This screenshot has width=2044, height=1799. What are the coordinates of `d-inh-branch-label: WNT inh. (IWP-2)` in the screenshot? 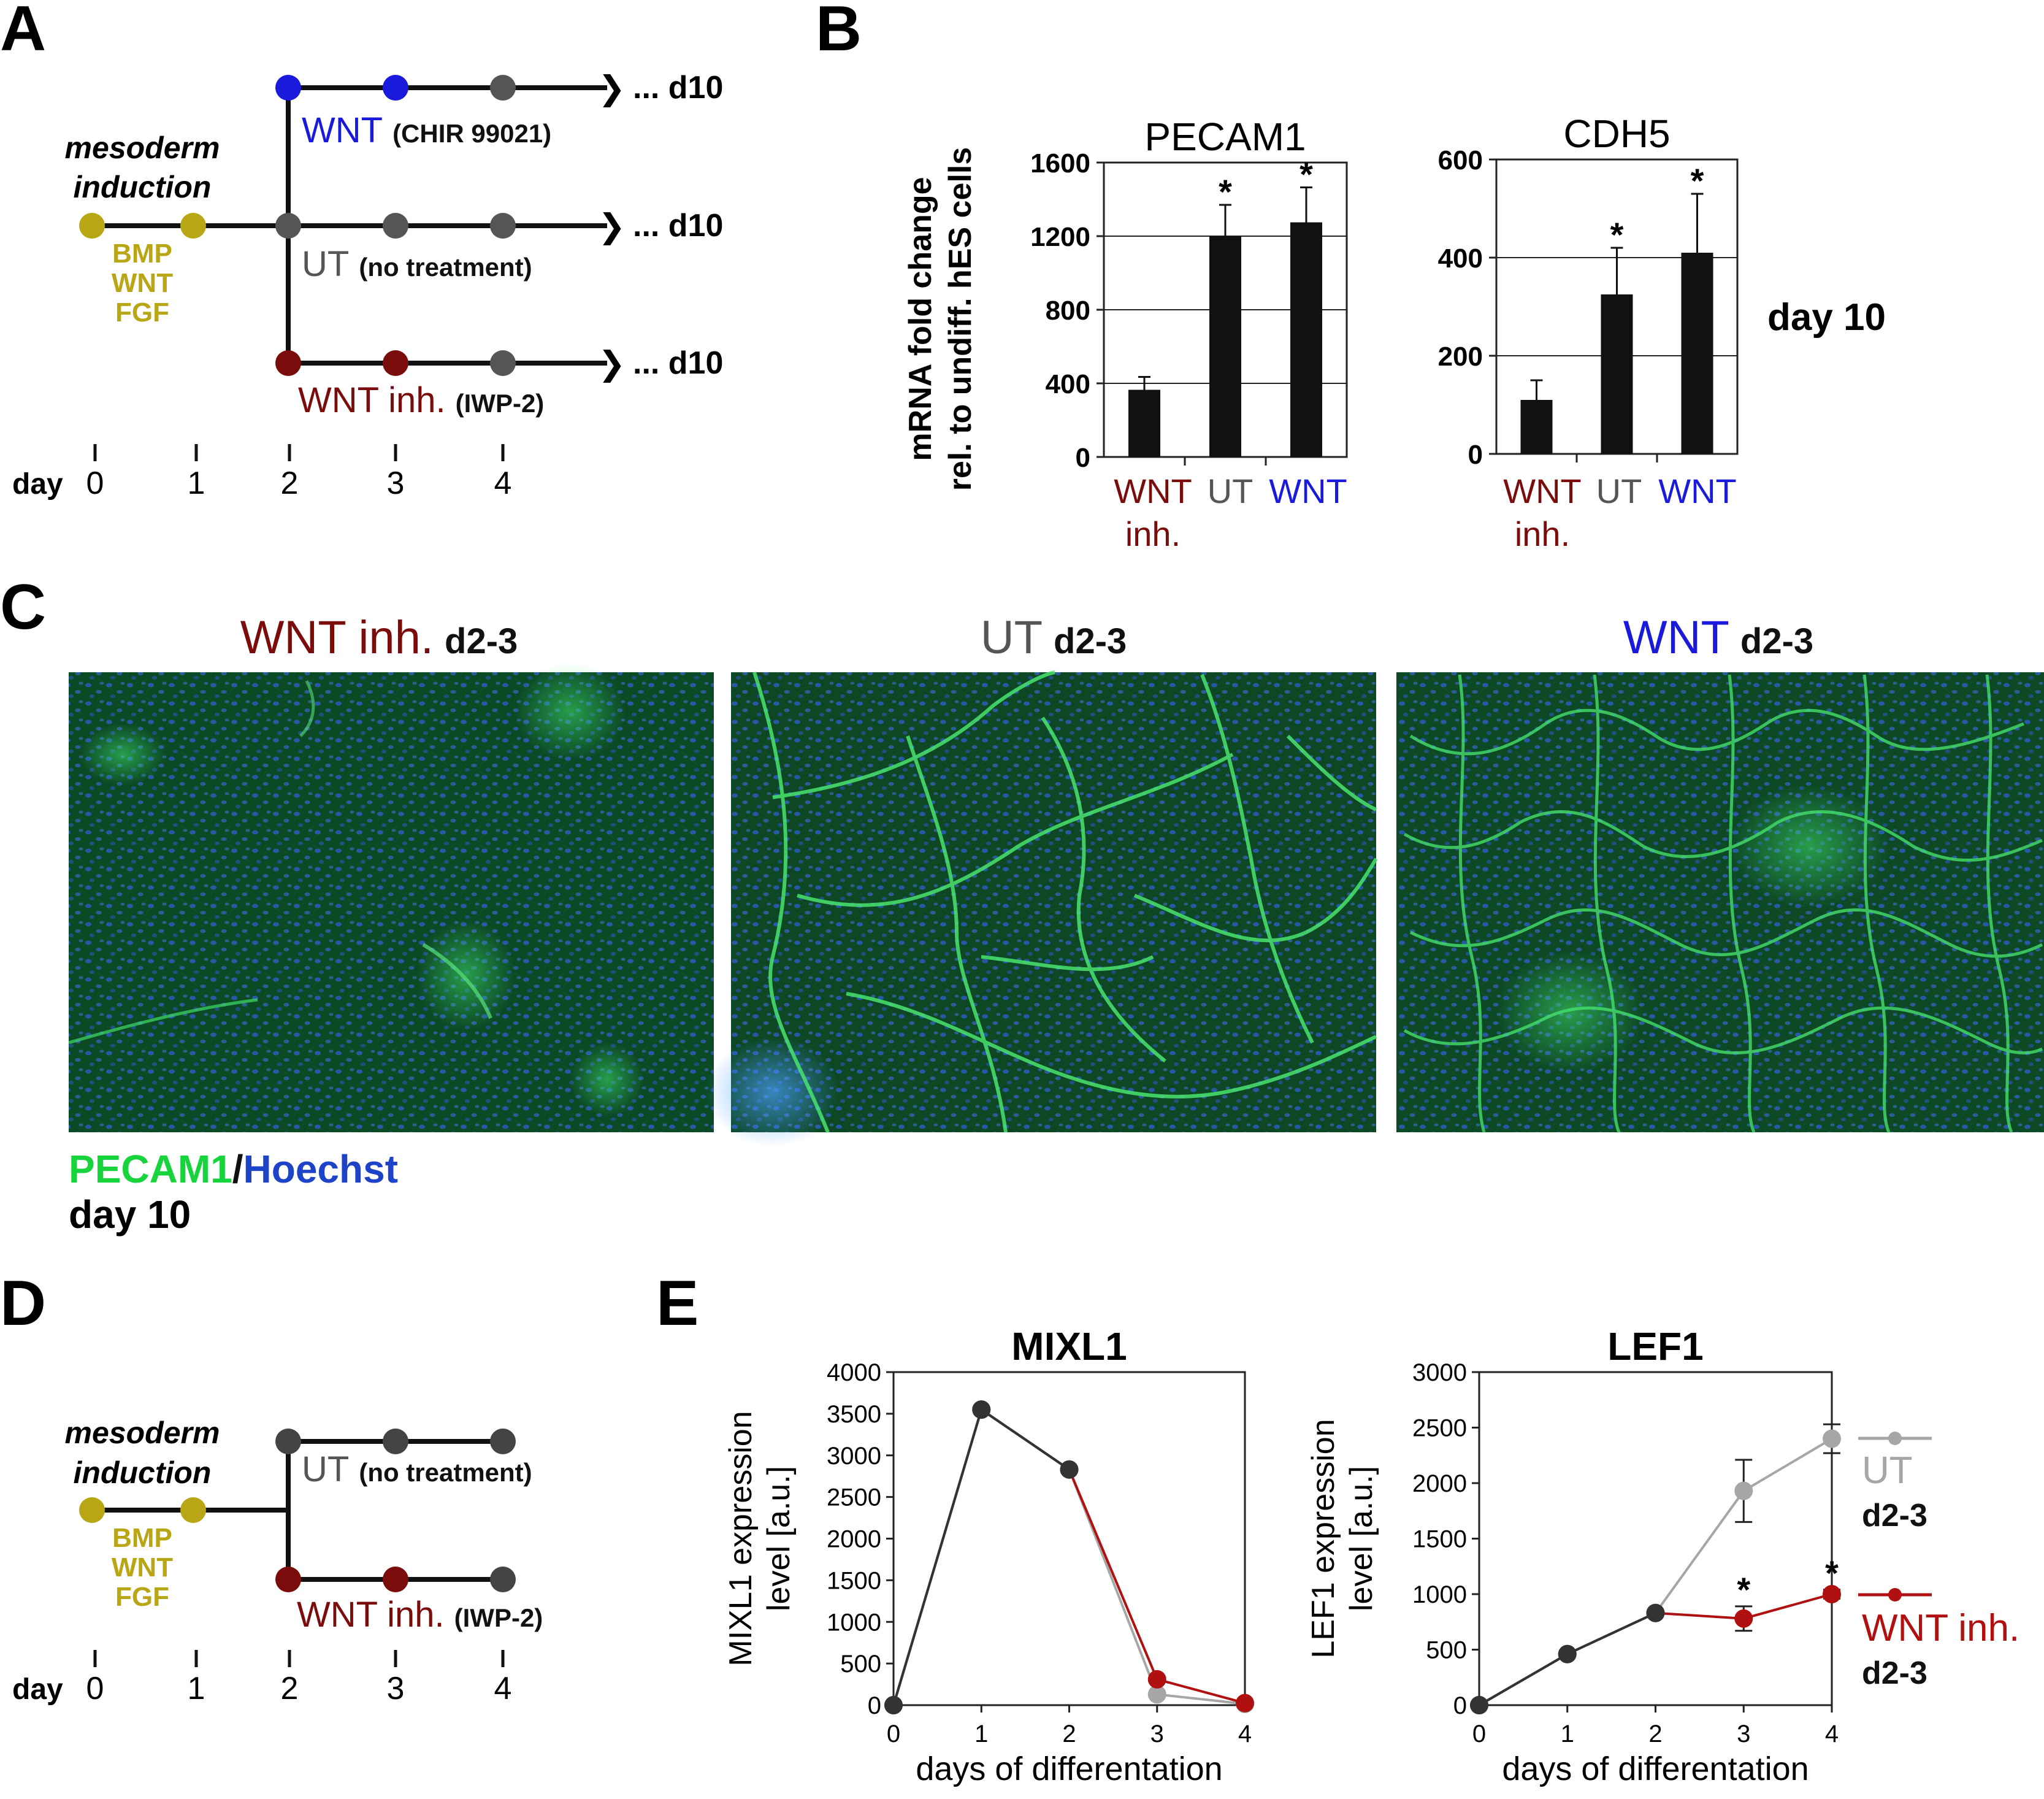 It's located at (420, 1615).